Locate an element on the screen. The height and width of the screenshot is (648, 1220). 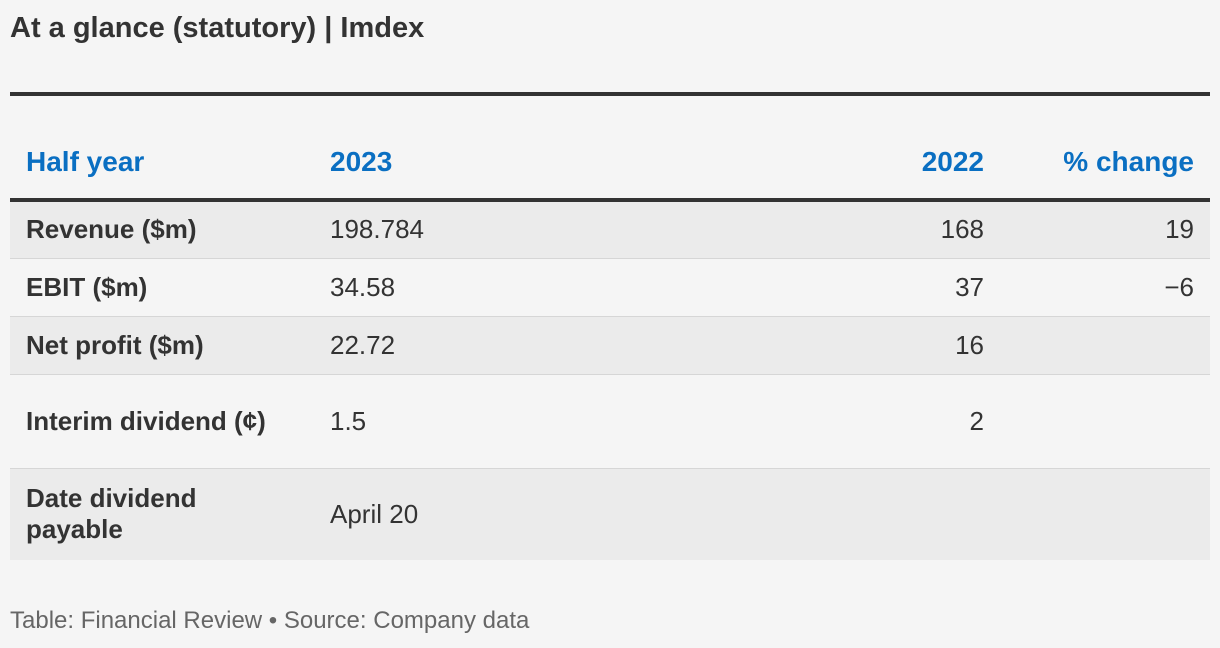
column-header-2023: 2023 is located at coordinates (481, 148).